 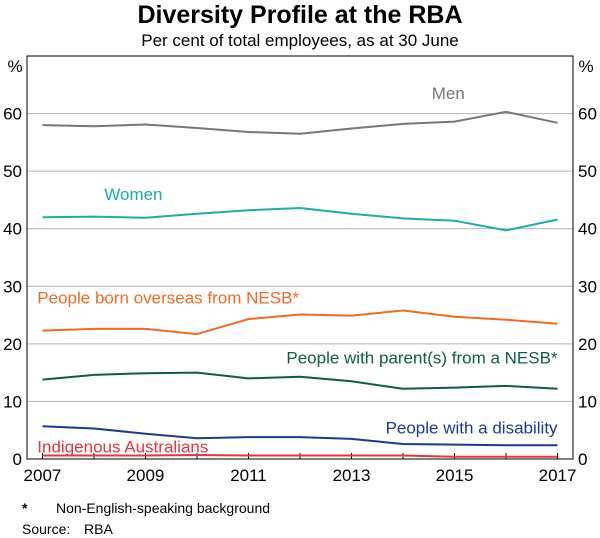 I want to click on series-label: People with parent(s) from a NESB*, so click(x=422, y=357).